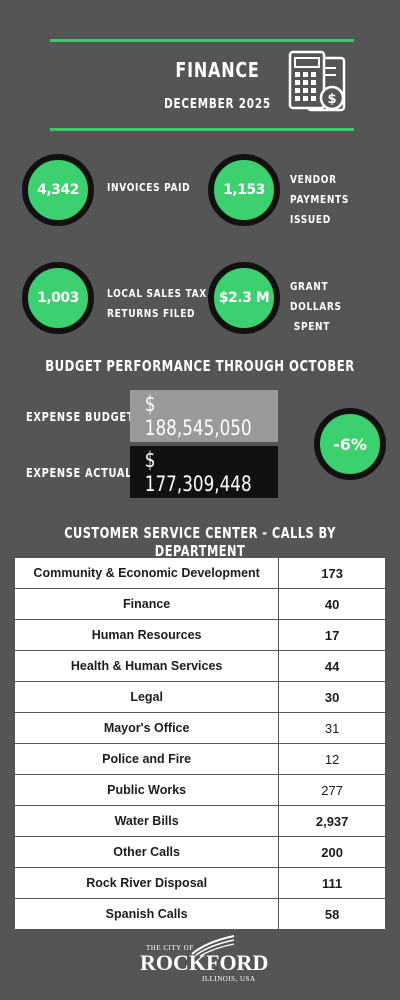  Describe the element at coordinates (146, 821) in the screenshot. I see `department-cell: Water Bills` at that location.